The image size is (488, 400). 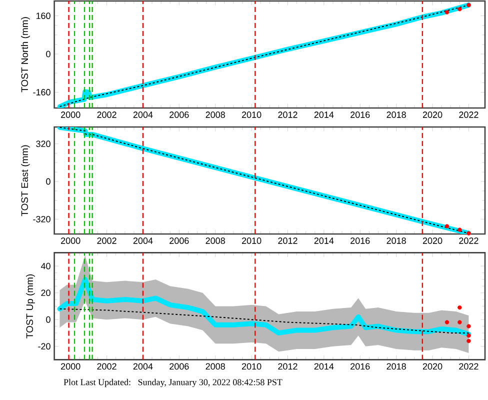 I want to click on y-tick-label: -320, so click(x=41, y=219).